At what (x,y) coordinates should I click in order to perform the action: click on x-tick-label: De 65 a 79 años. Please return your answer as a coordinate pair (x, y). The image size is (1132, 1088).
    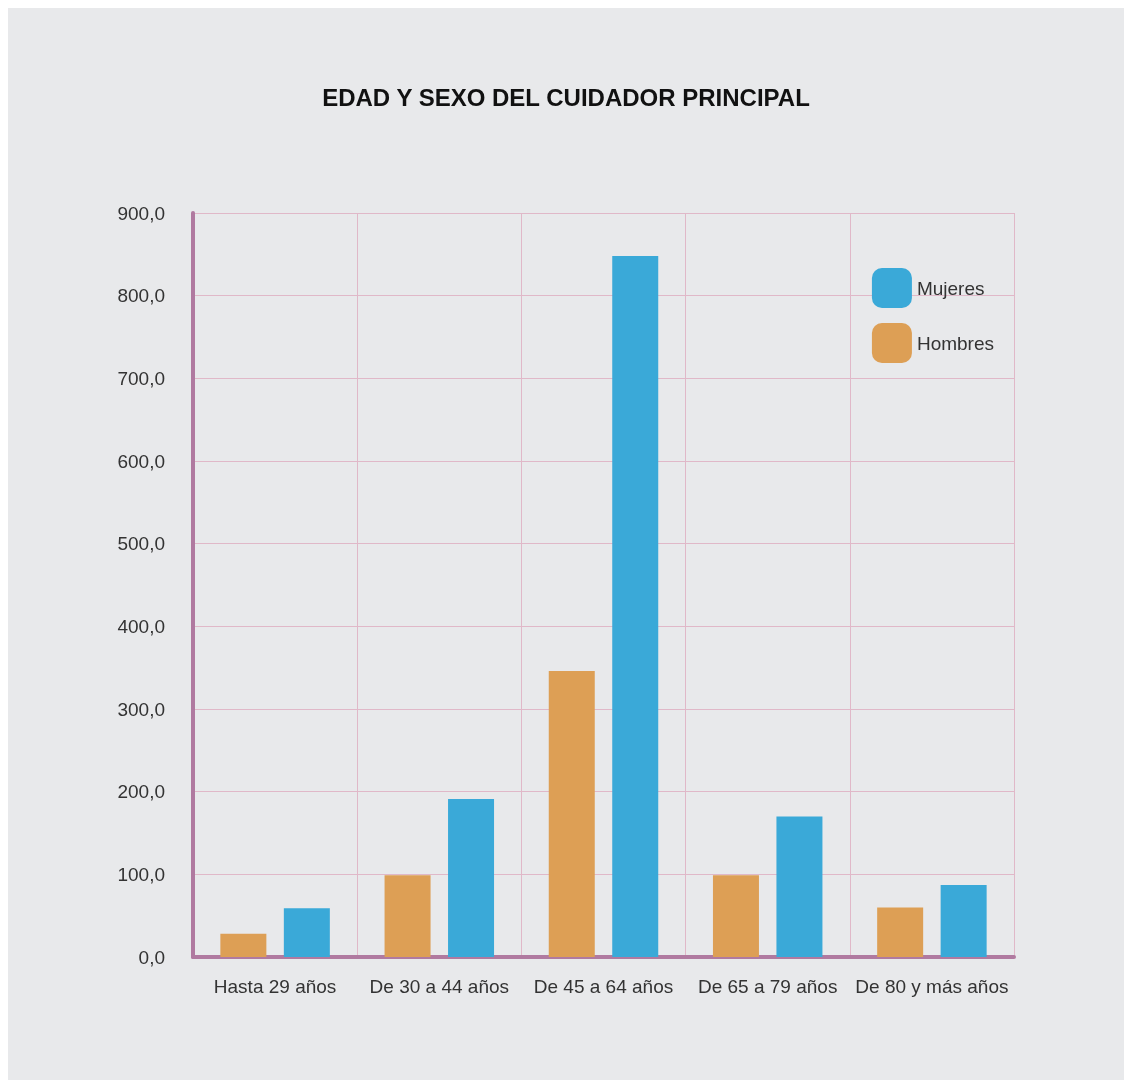
    Looking at the image, I should click on (767, 986).